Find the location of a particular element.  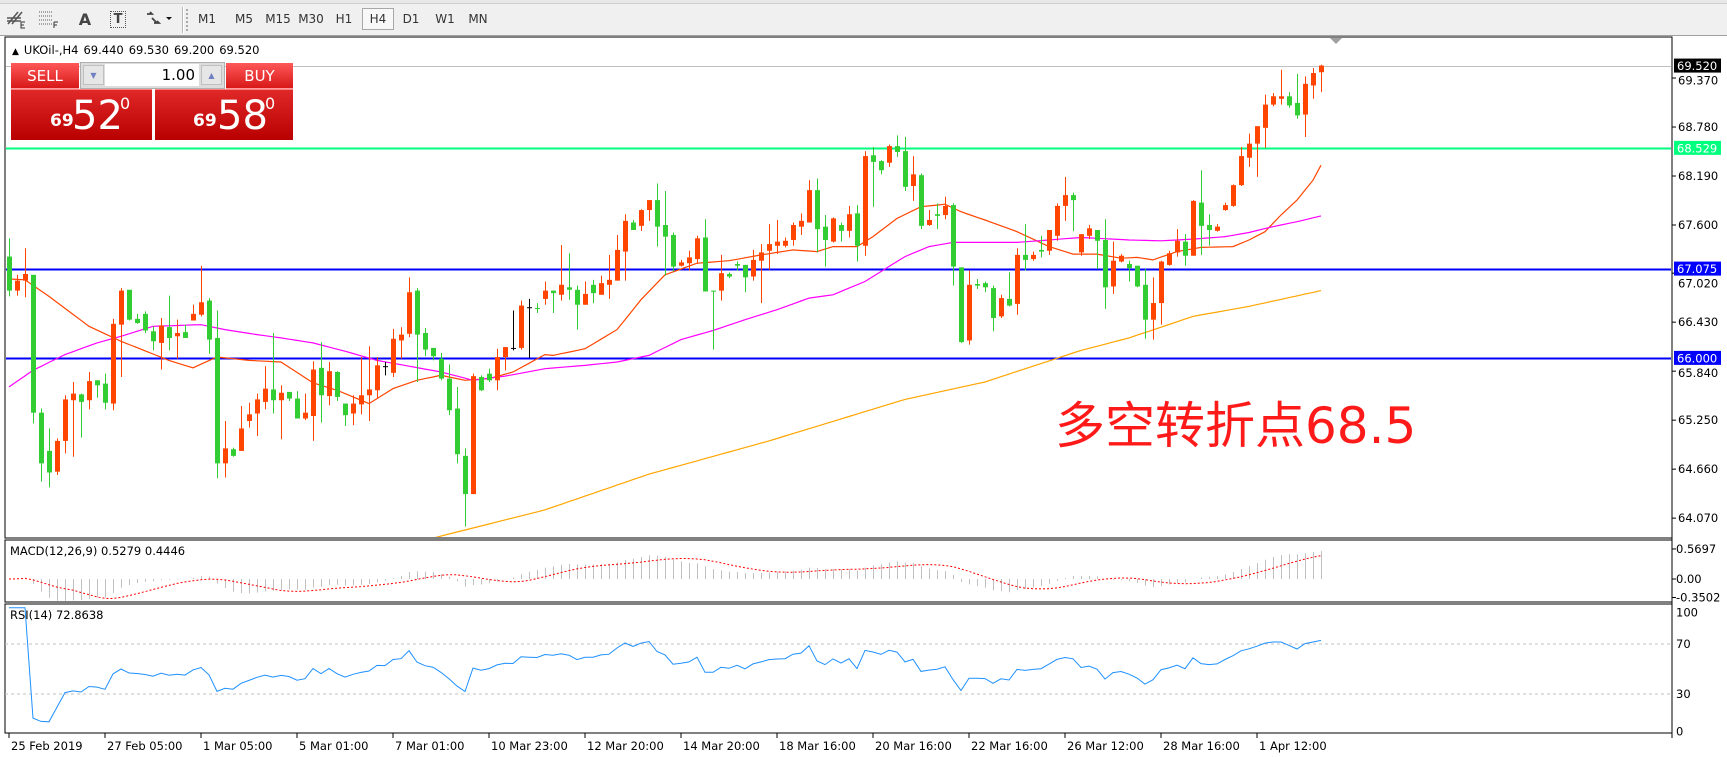

period-h1-button: H1 is located at coordinates (344, 19).